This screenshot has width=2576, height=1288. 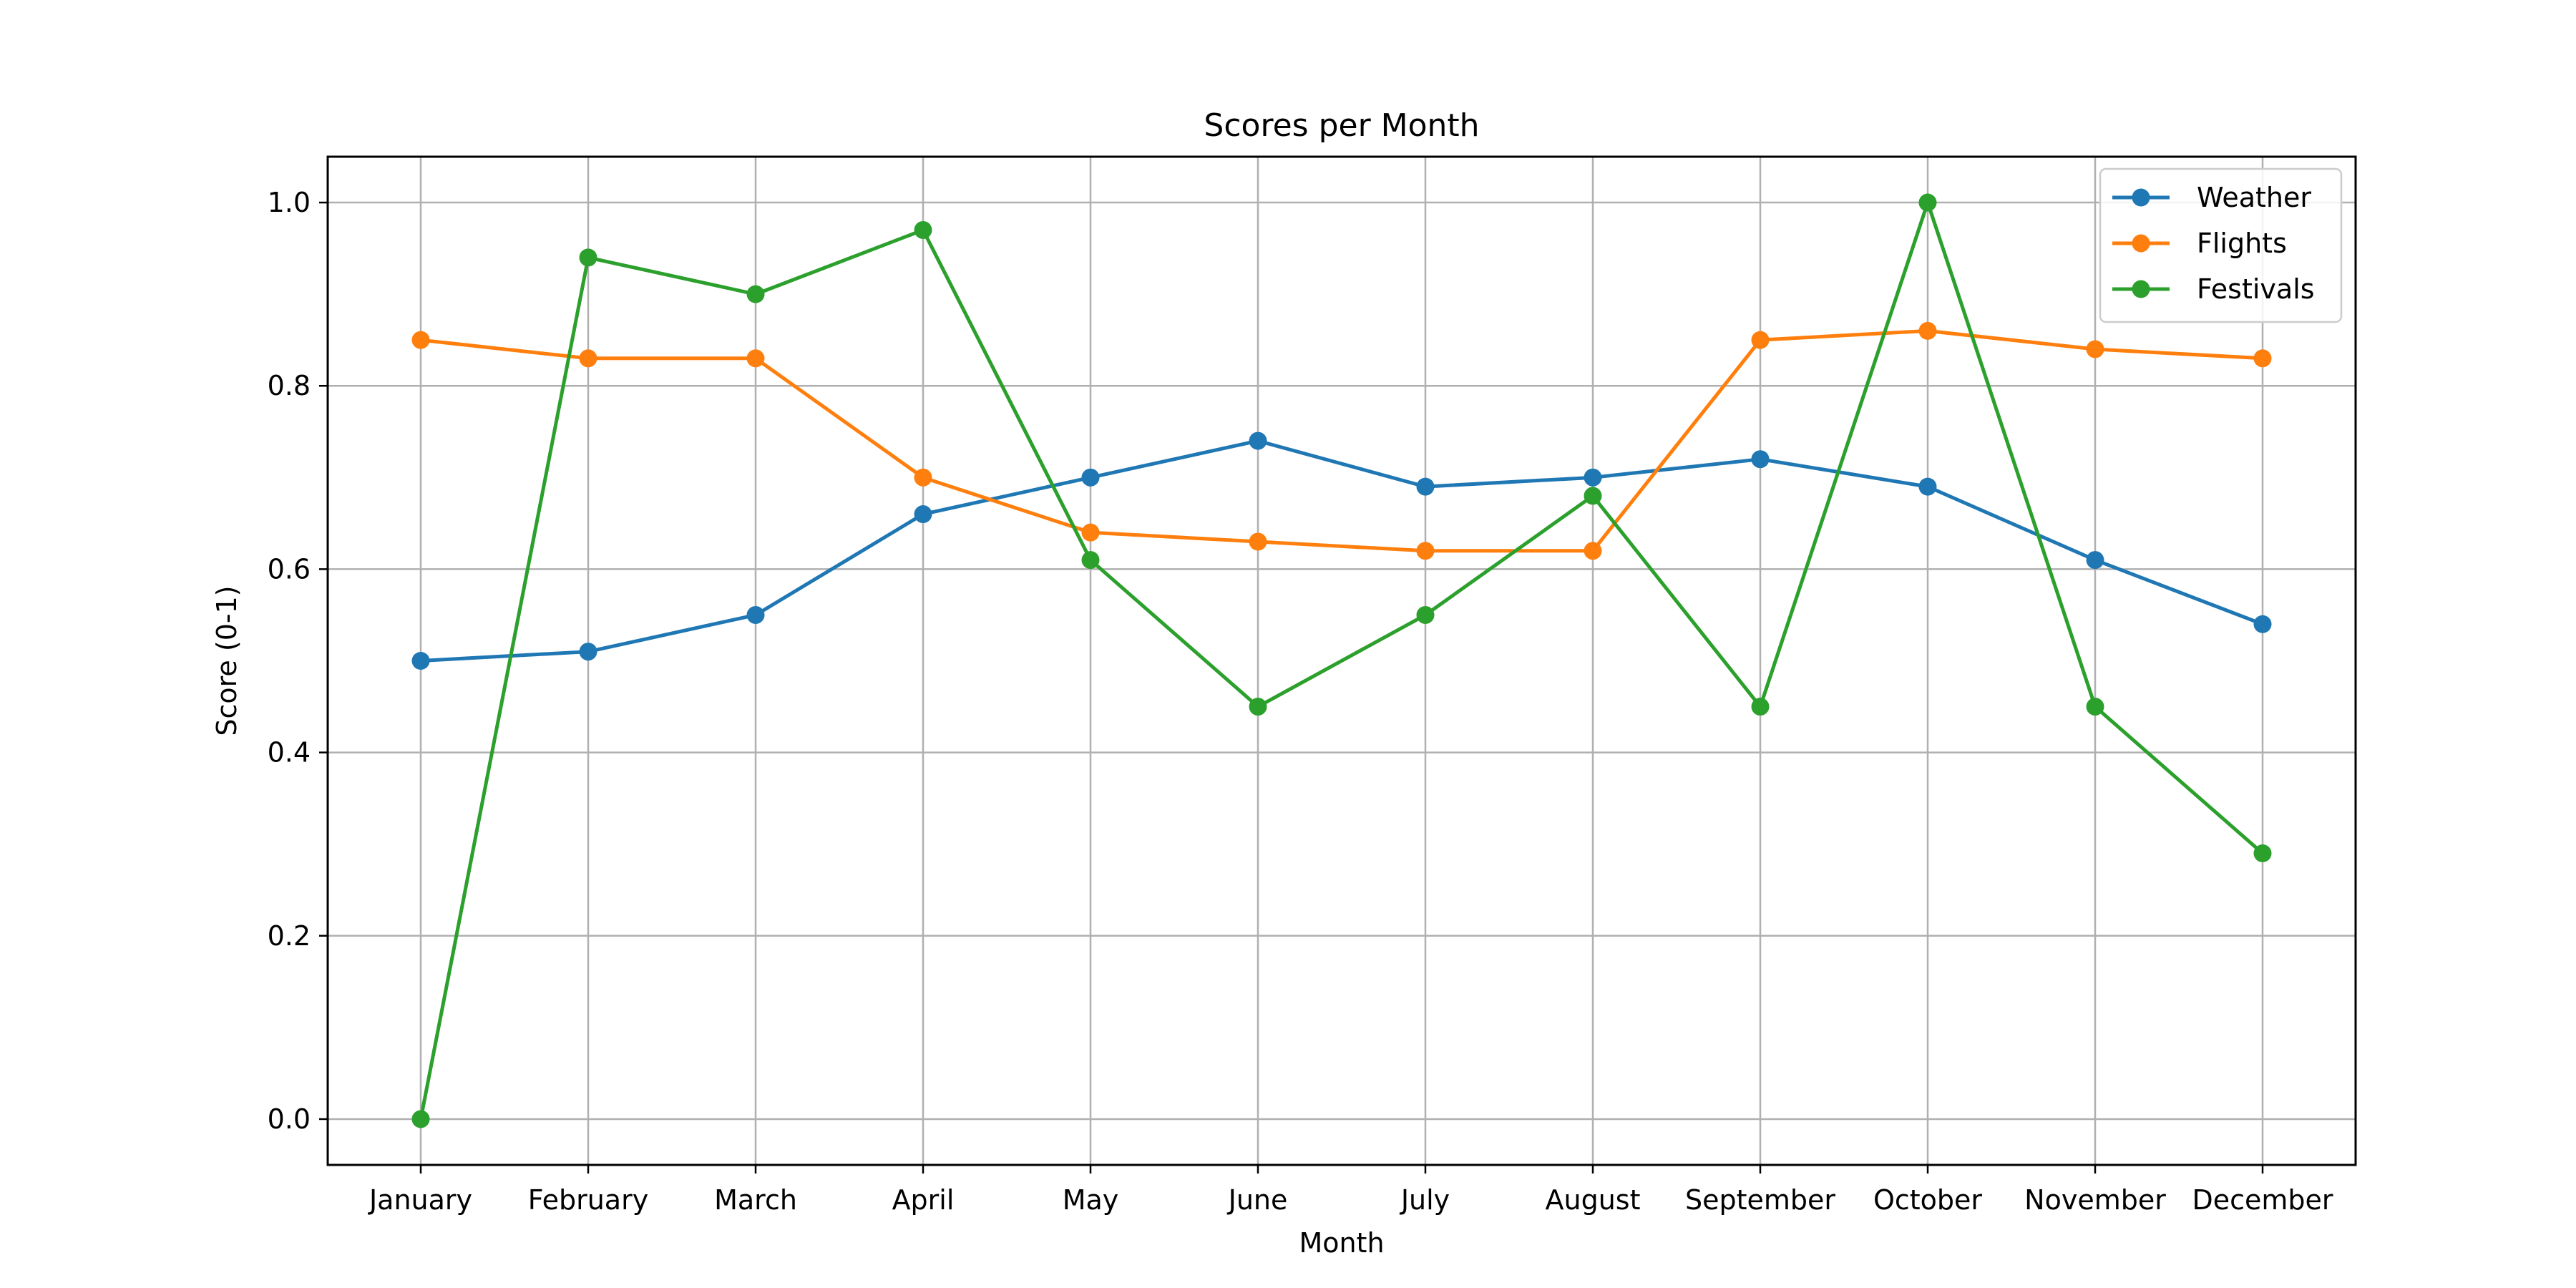 What do you see at coordinates (1593, 1200) in the screenshot?
I see `x-tick-label: August` at bounding box center [1593, 1200].